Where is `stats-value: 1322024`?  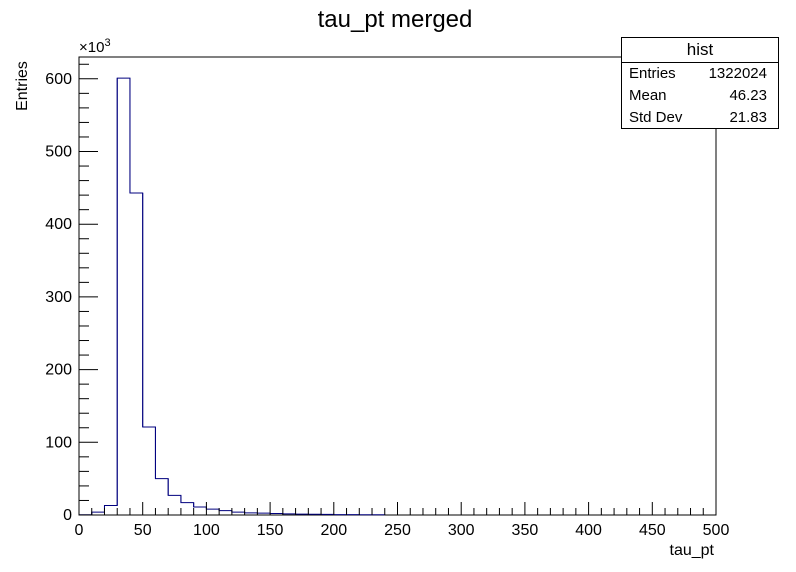
stats-value: 1322024 is located at coordinates (737, 73).